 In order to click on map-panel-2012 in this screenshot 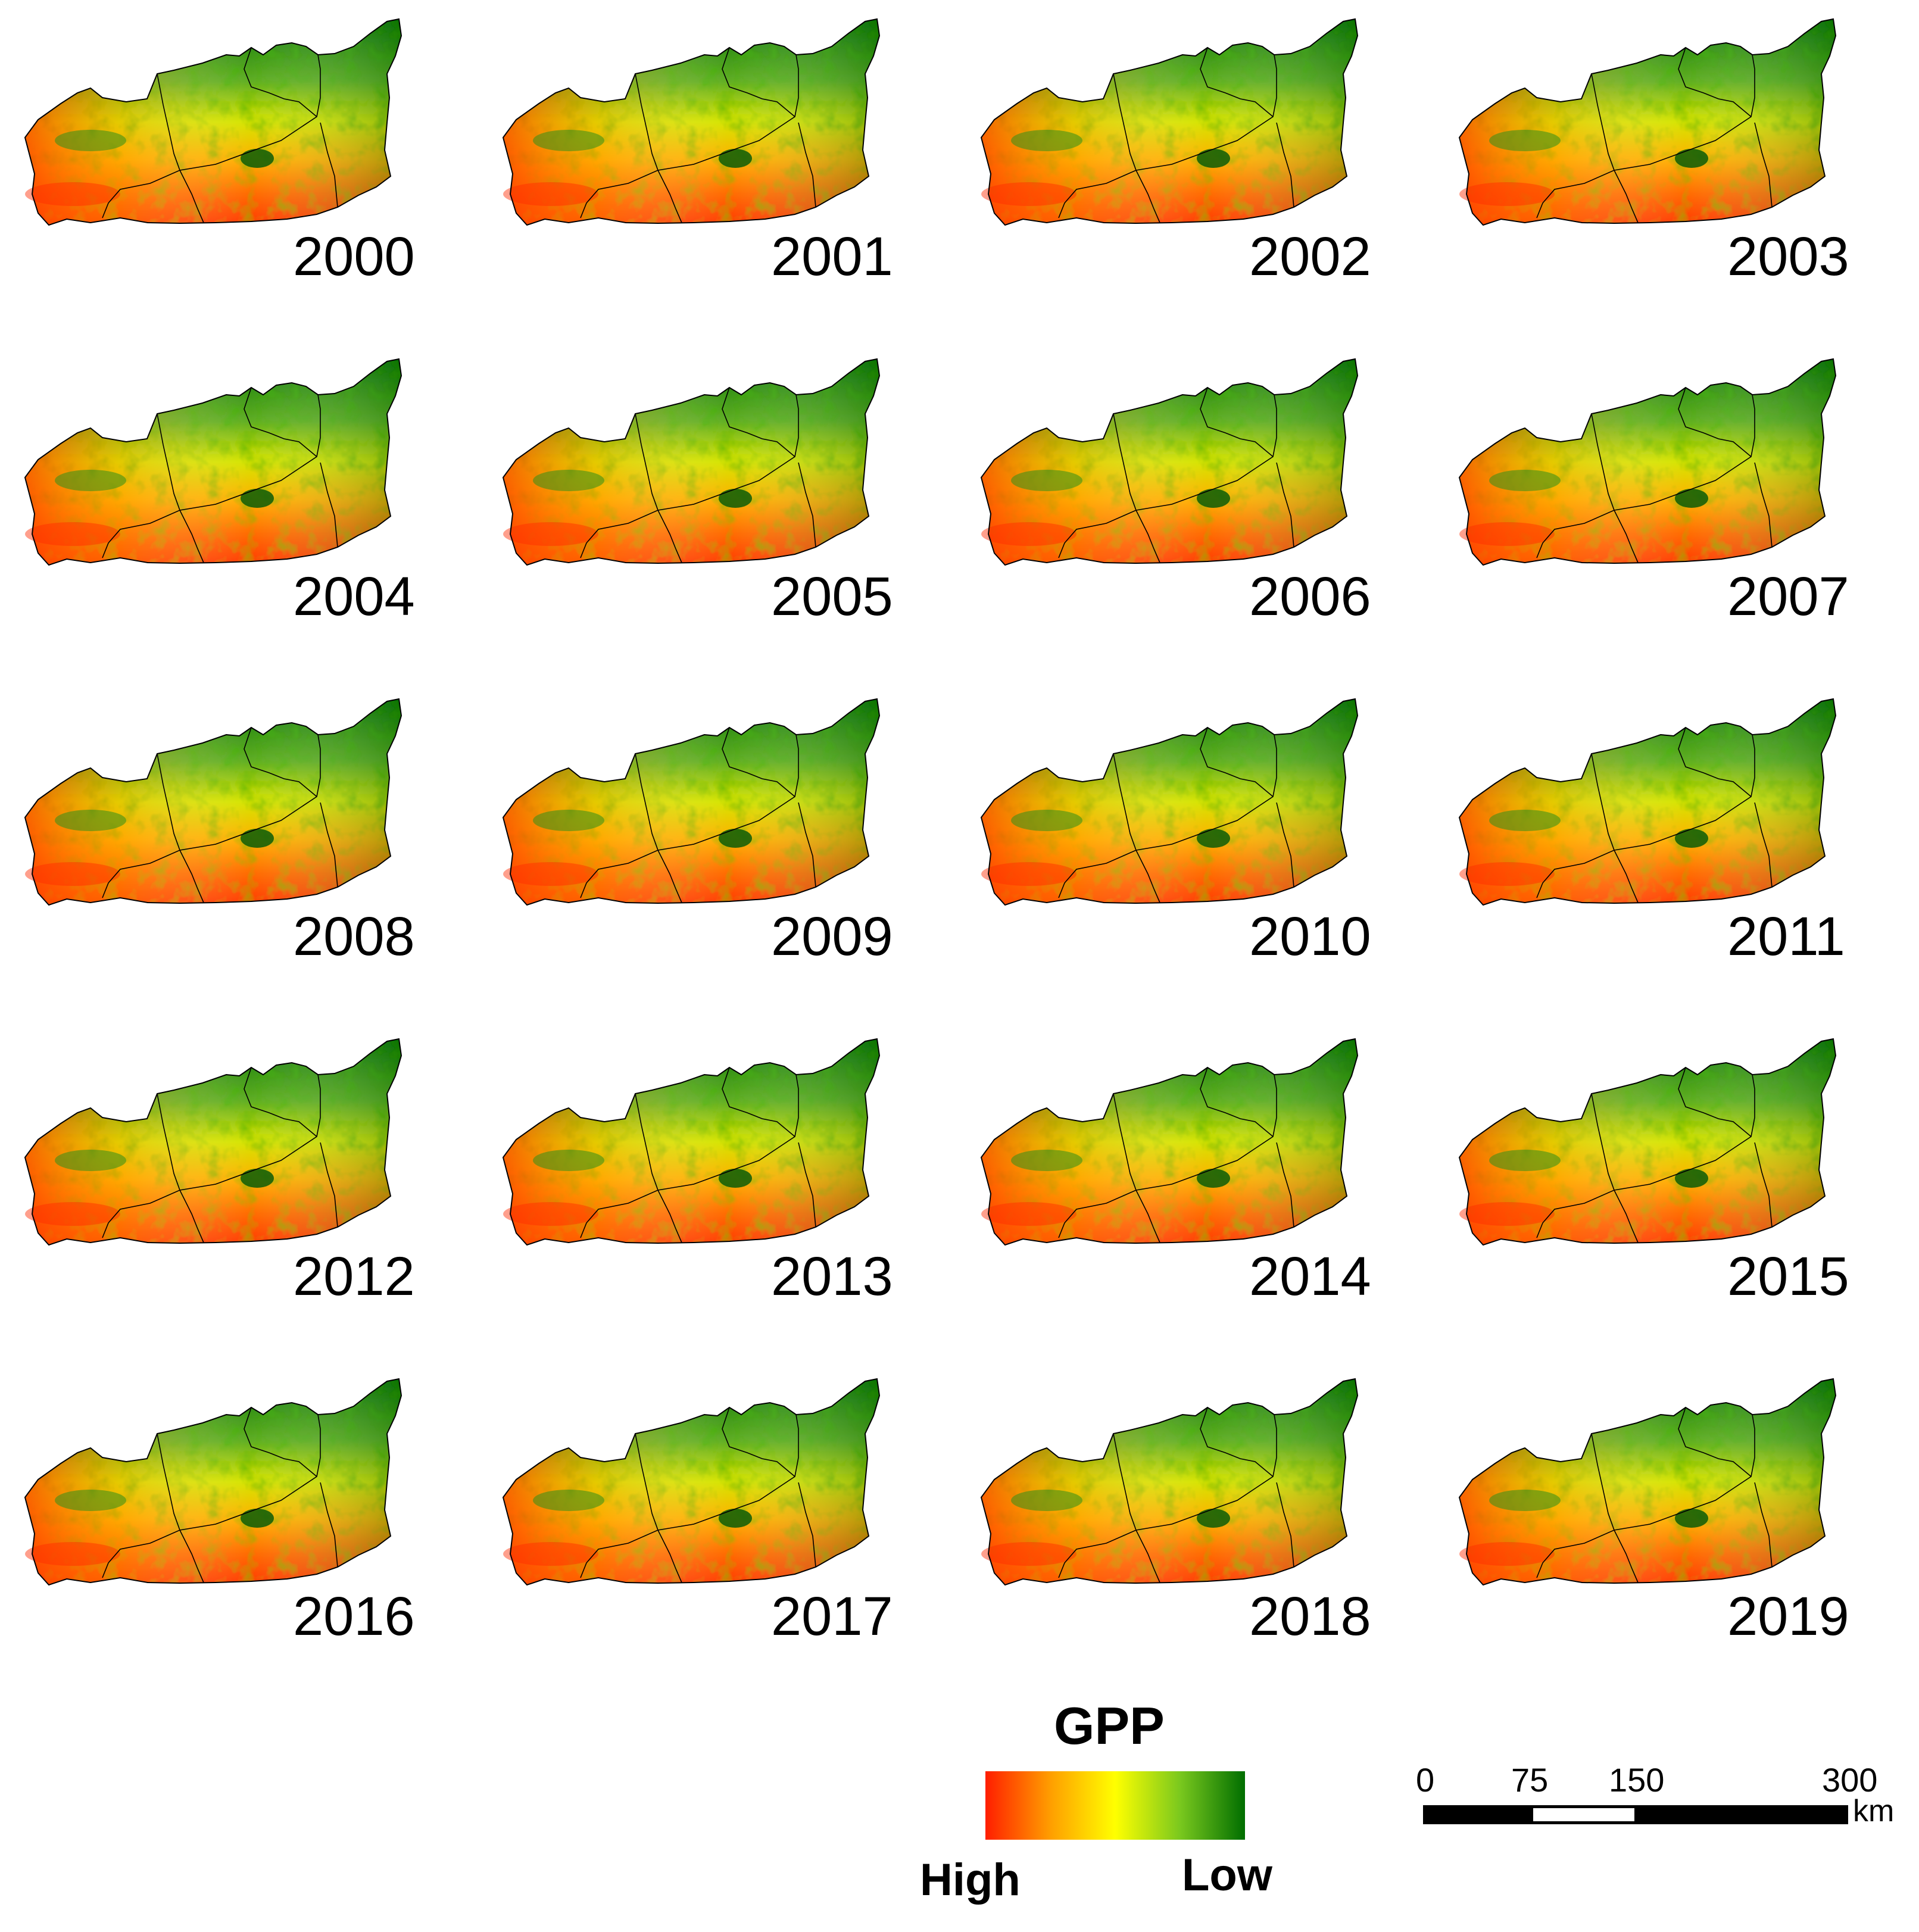, I will do `click(213, 1142)`.